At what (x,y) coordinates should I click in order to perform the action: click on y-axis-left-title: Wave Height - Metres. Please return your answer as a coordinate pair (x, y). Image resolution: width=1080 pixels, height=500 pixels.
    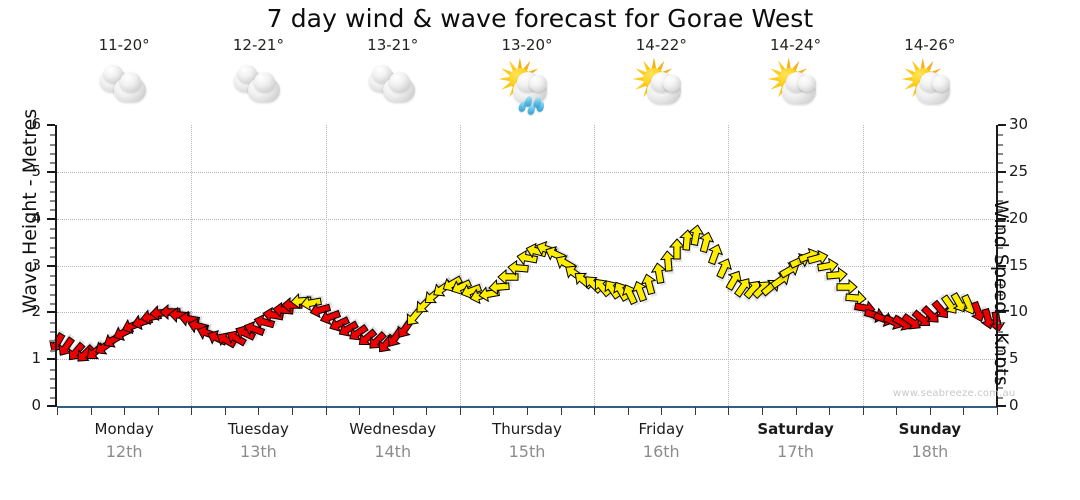
    Looking at the image, I should click on (30, 211).